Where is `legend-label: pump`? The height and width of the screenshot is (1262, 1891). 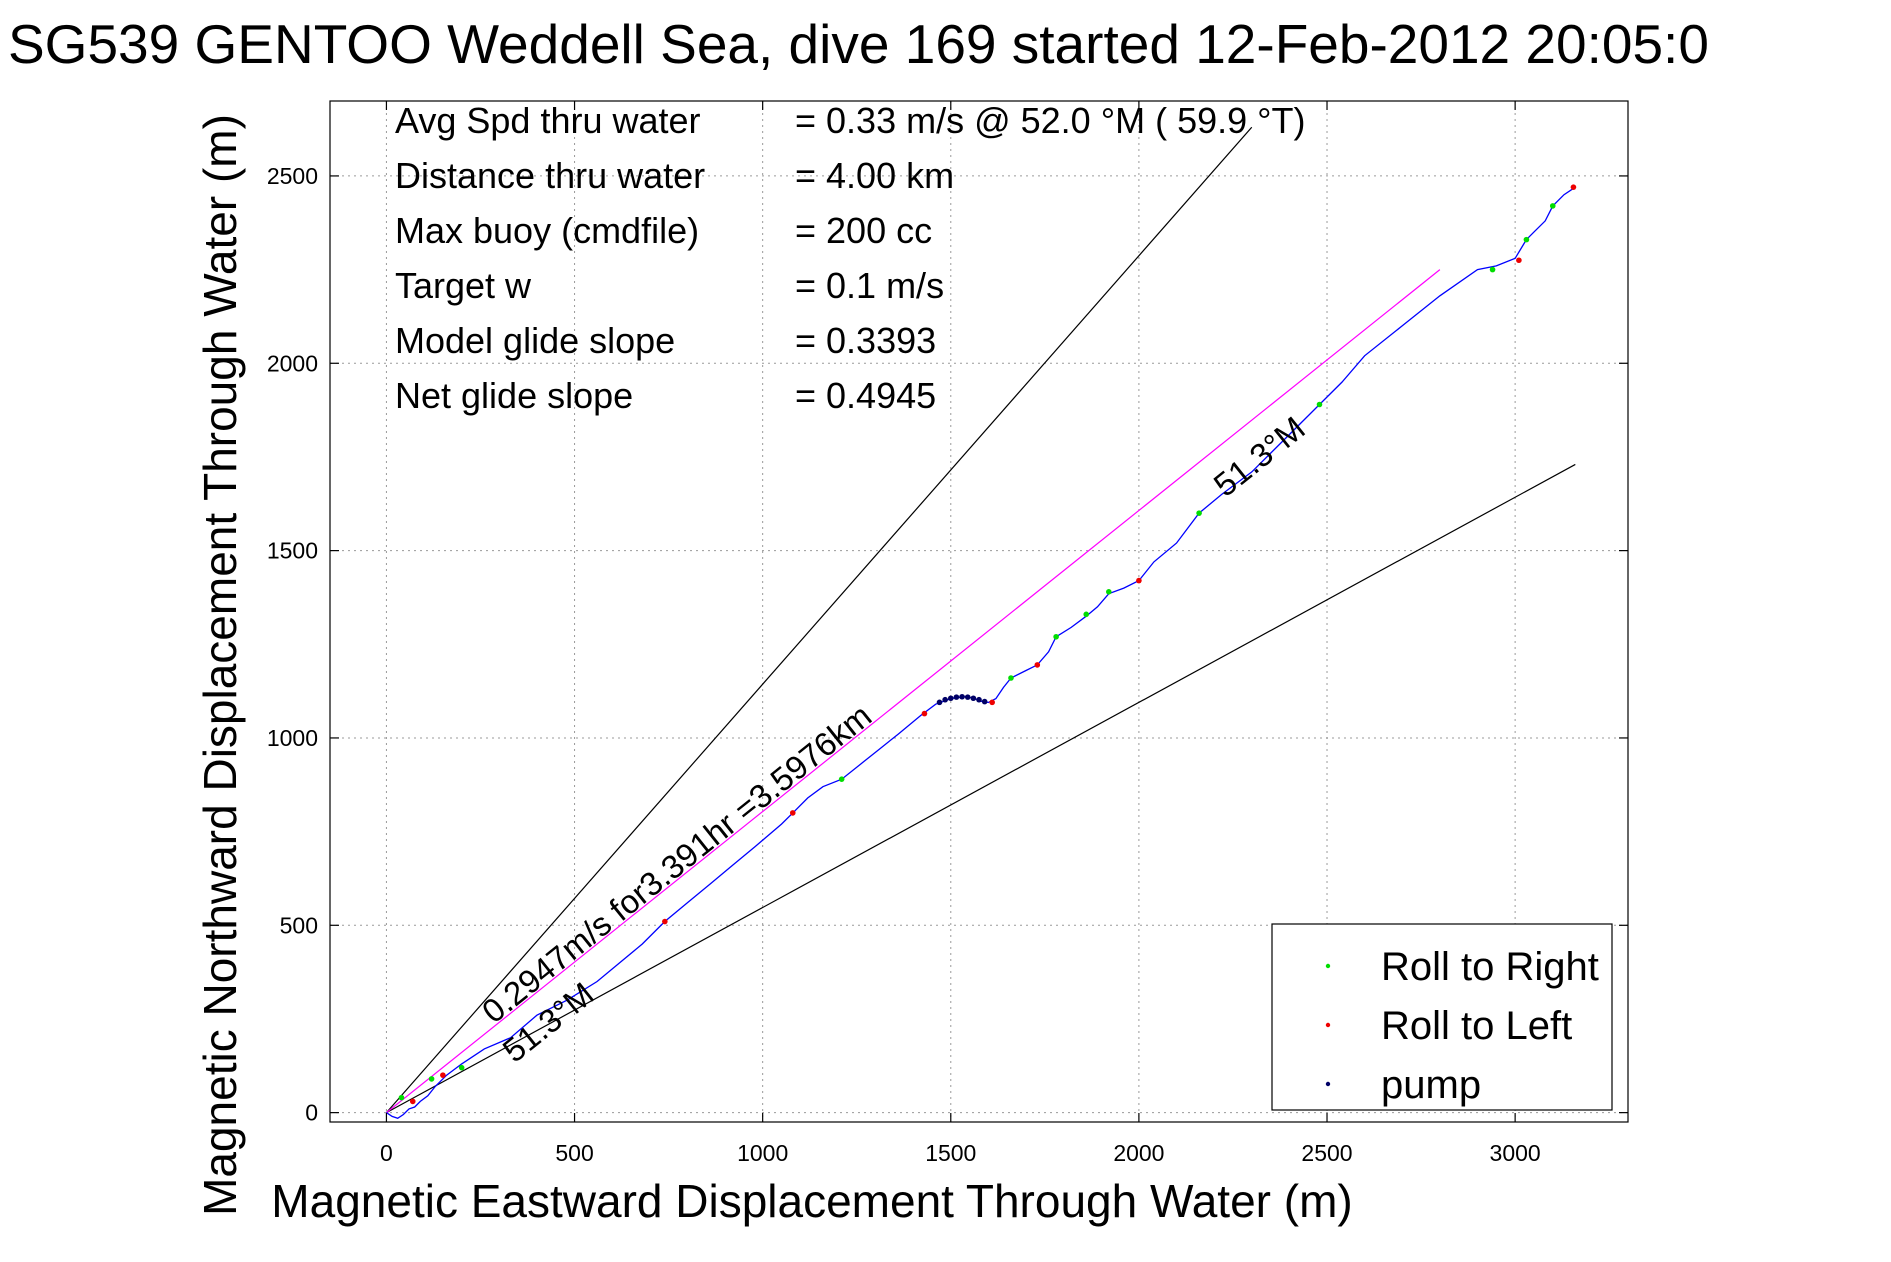
legend-label: pump is located at coordinates (1431, 1085).